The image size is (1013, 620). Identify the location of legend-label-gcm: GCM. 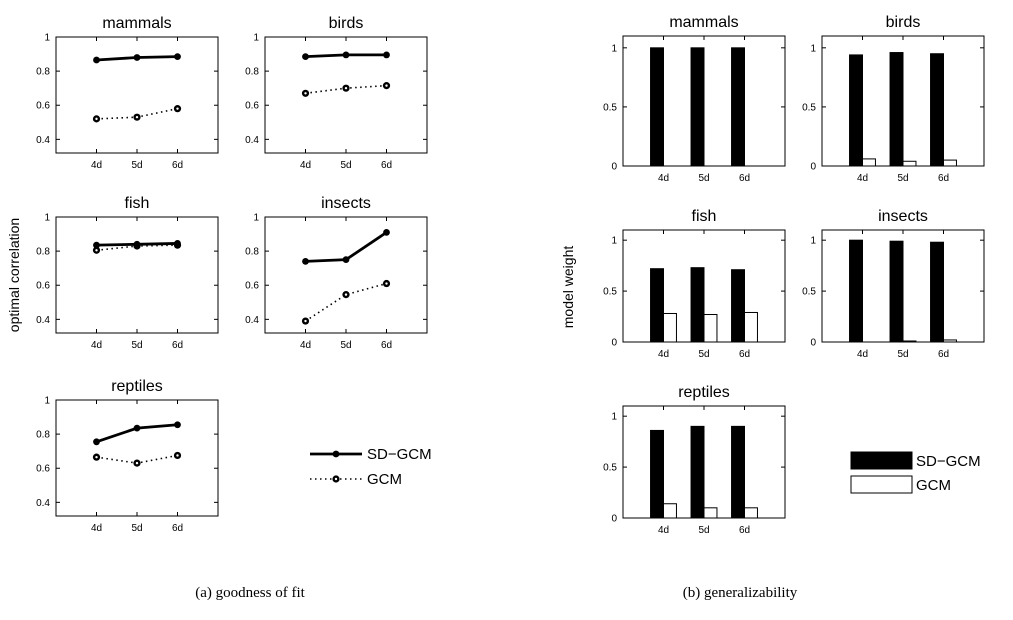
(933, 485).